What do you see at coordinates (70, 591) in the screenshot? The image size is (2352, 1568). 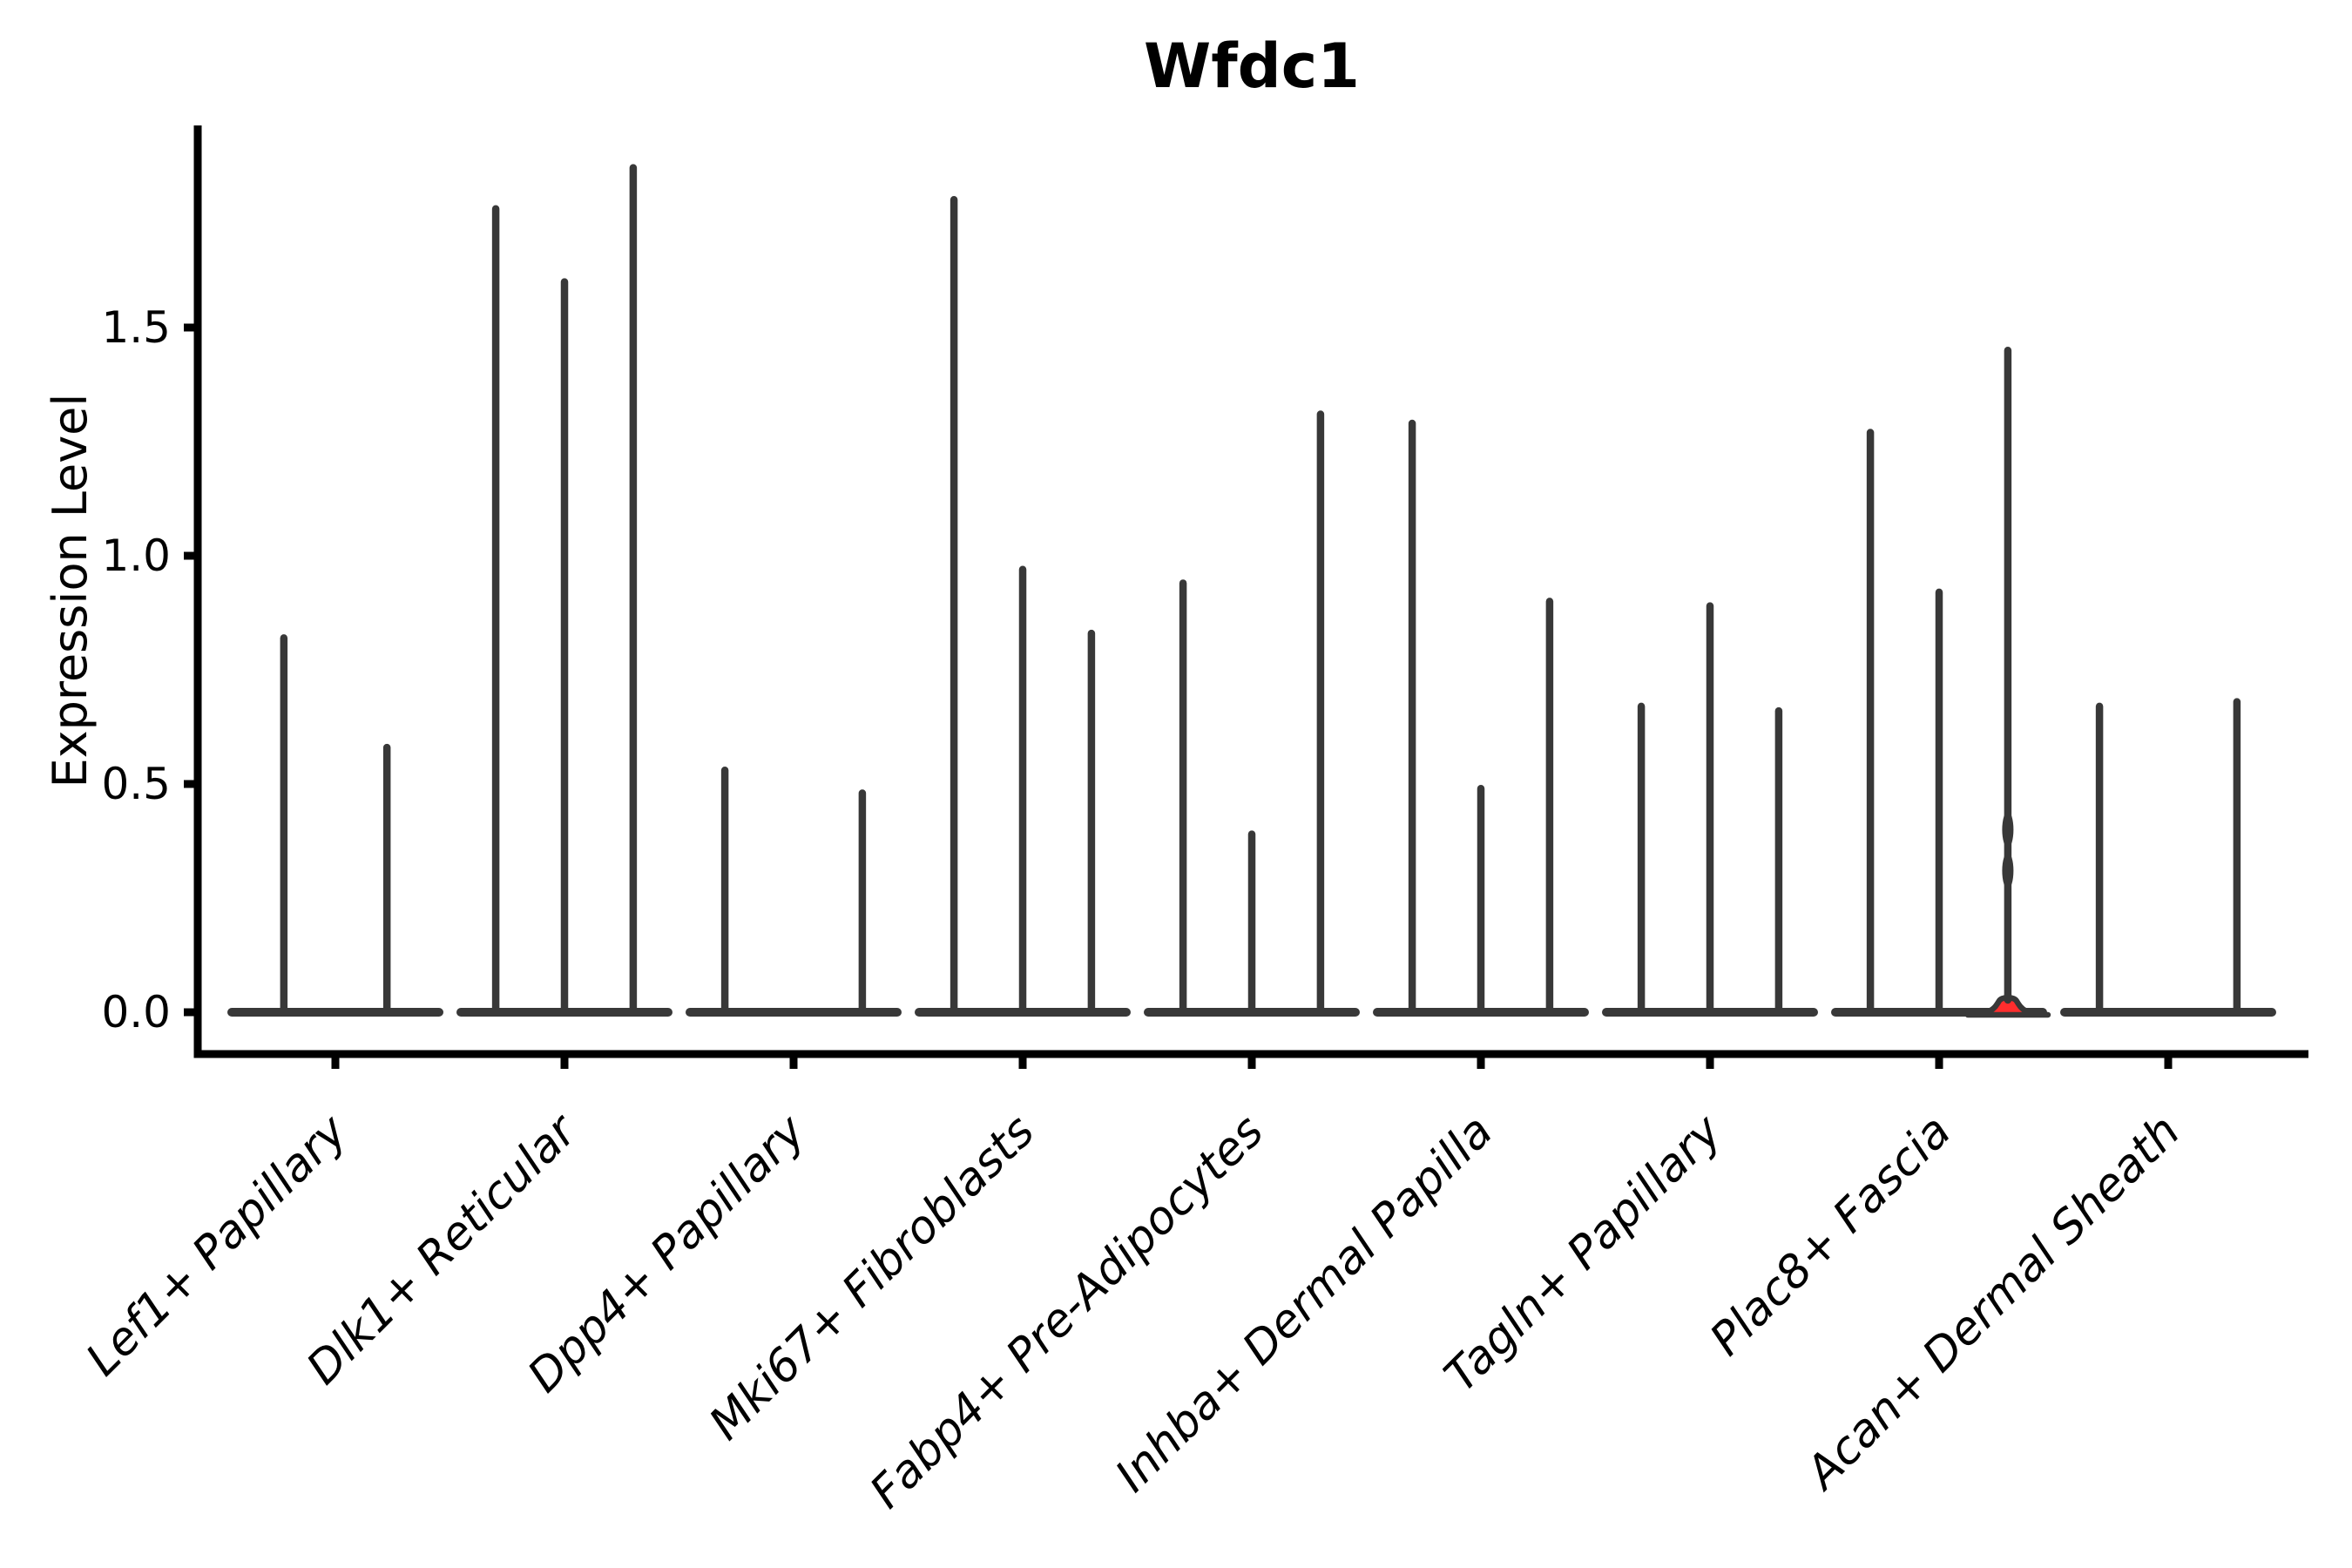 I see `y-axis-label: Expression Level` at bounding box center [70, 591].